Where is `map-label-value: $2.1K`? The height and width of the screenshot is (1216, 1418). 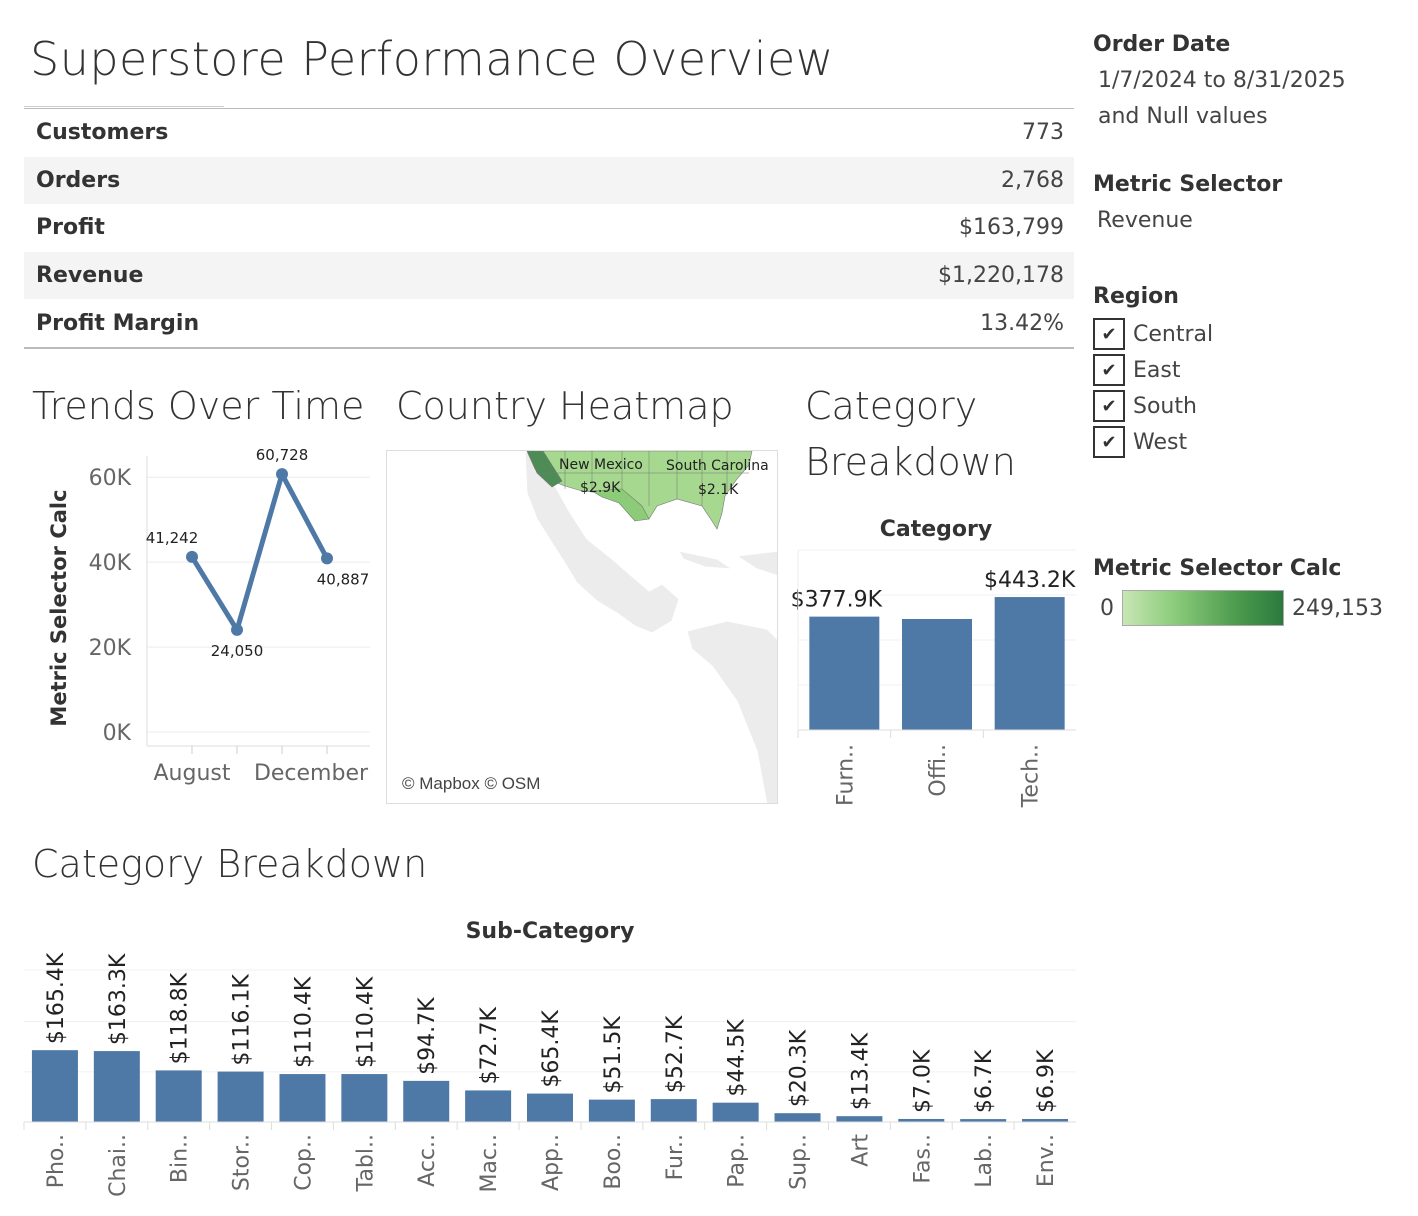
map-label-value: $2.1K is located at coordinates (718, 490).